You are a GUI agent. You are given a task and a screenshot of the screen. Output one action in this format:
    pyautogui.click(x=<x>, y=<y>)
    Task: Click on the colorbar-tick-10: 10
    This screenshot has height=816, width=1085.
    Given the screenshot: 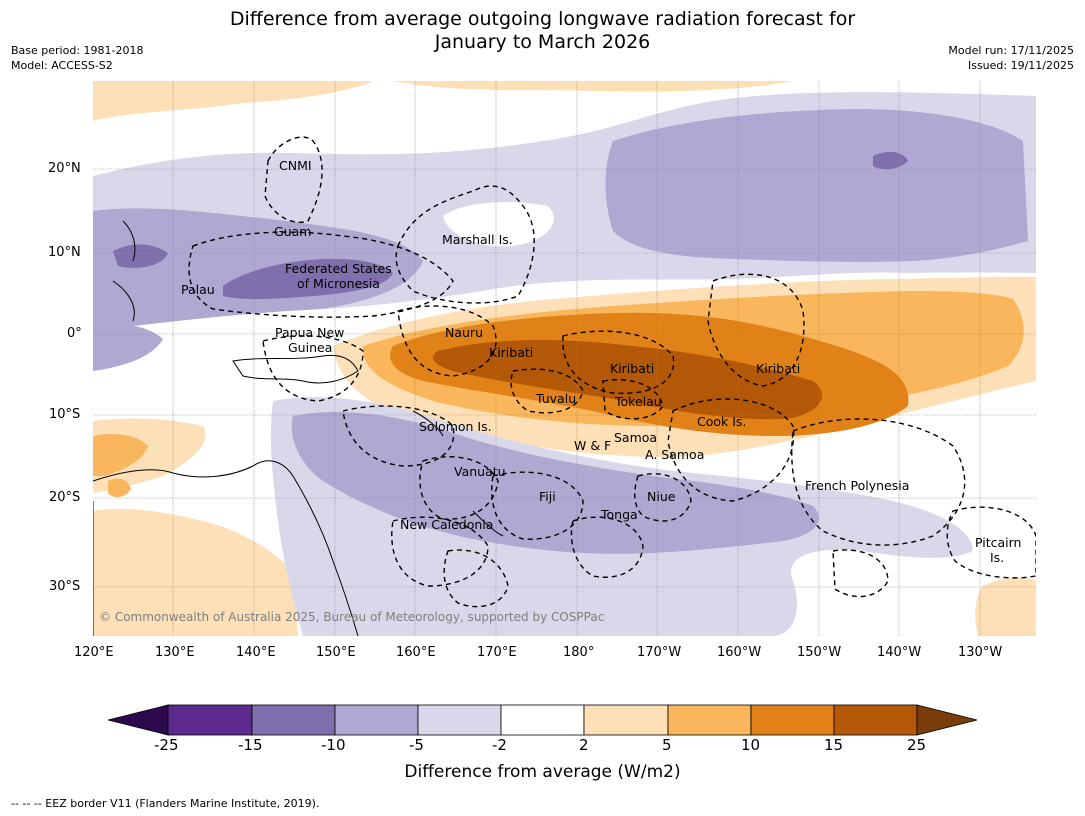 What is the action you would take?
    pyautogui.click(x=751, y=745)
    